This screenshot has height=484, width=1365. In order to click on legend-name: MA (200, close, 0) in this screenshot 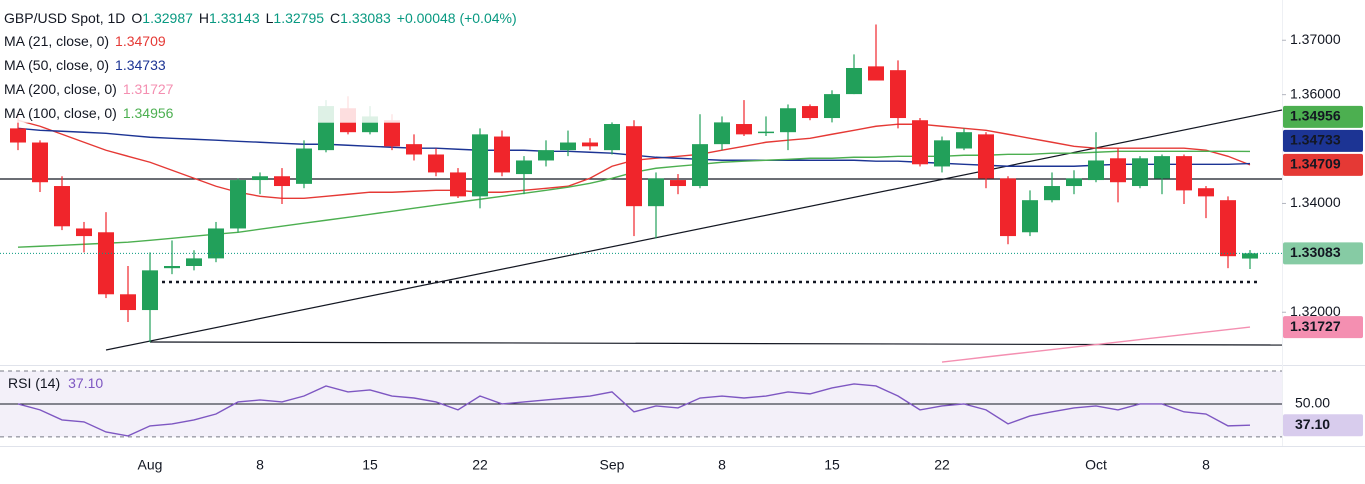, I will do `click(60, 89)`.